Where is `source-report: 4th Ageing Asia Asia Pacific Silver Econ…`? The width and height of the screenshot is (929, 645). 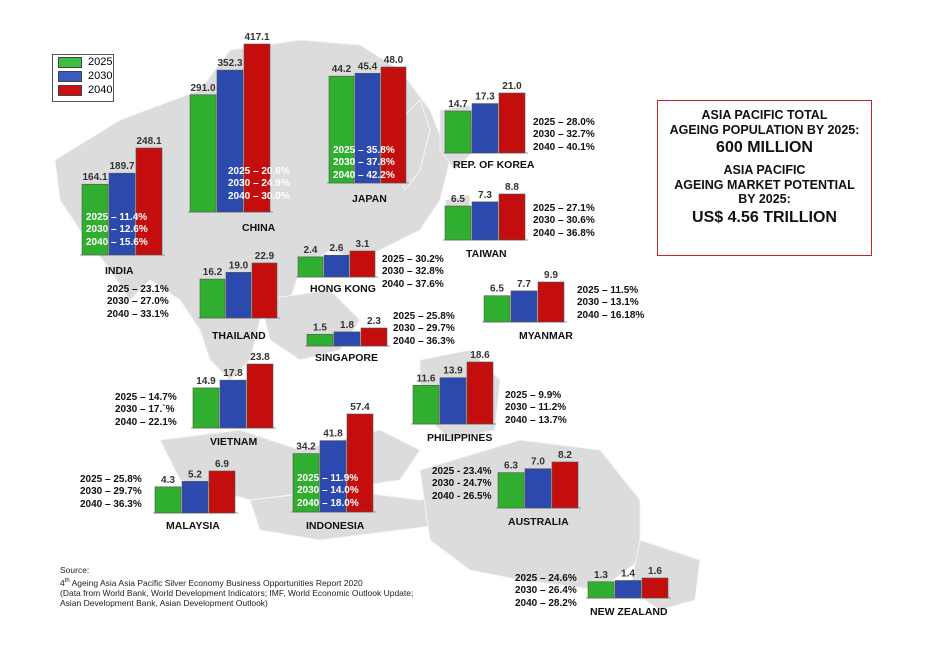
source-report: 4th Ageing Asia Asia Pacific Silver Econ… is located at coordinates (236, 582).